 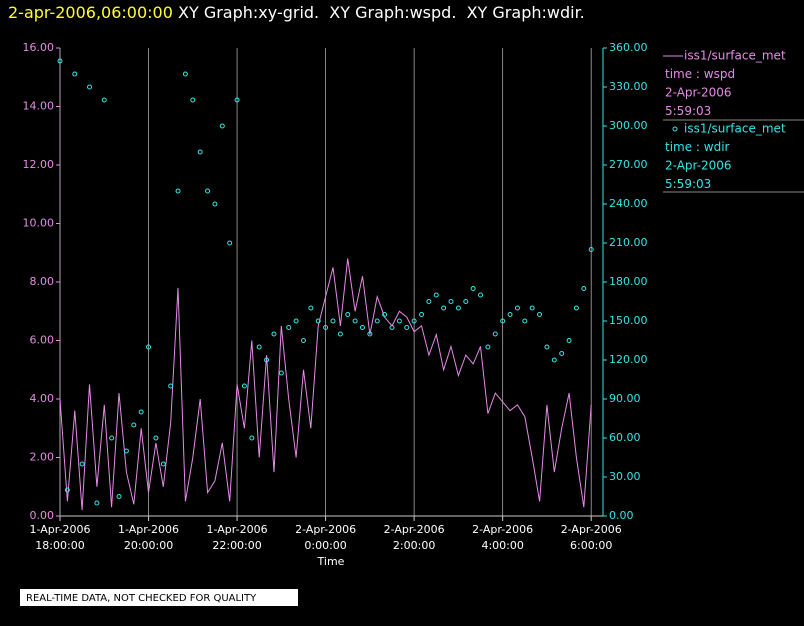 What do you see at coordinates (414, 537) in the screenshot?
I see `x-tick-label: 2-Apr-2006 2:00:00` at bounding box center [414, 537].